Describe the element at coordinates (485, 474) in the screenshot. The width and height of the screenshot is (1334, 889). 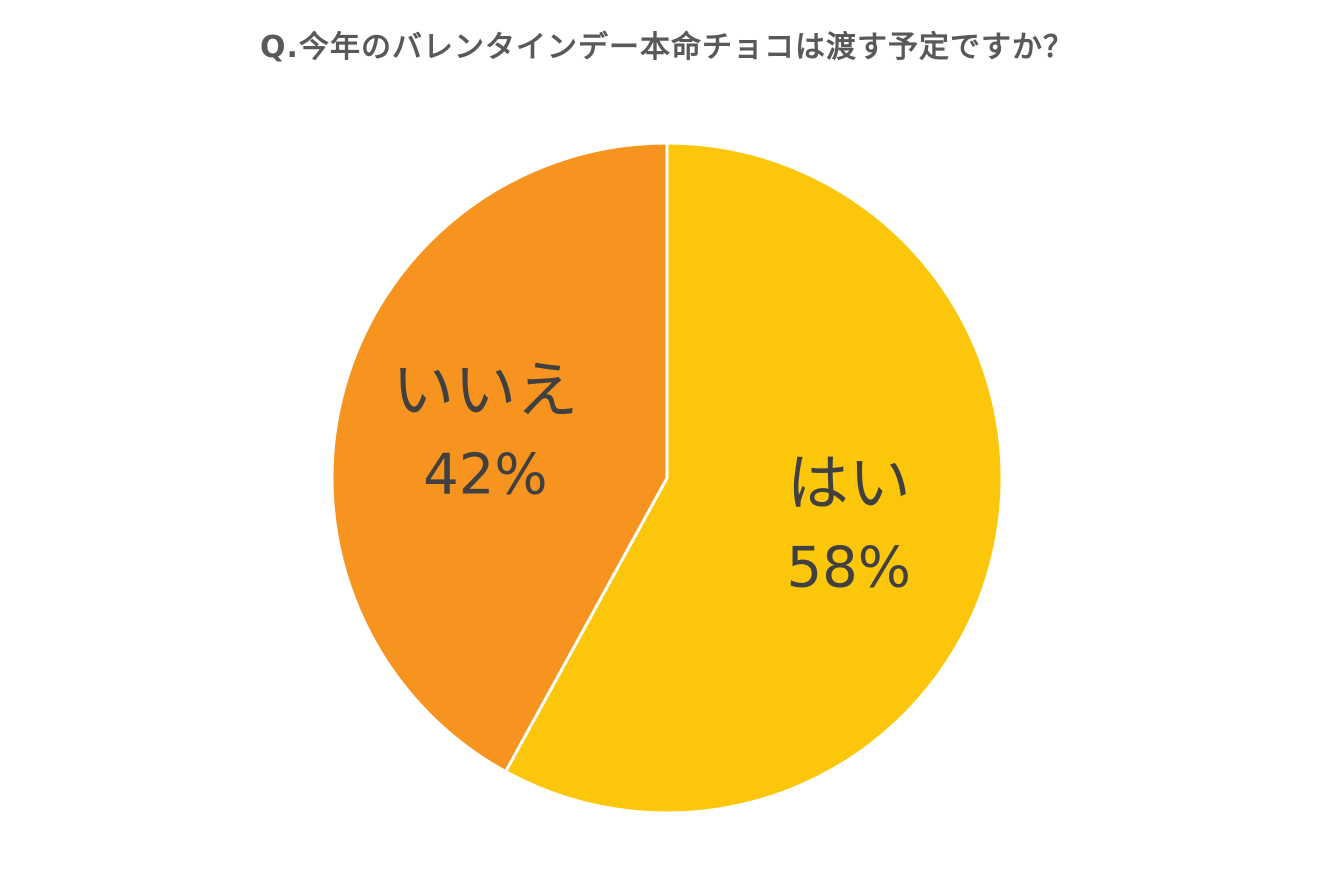
I see `slice-value-label: 42%` at that location.